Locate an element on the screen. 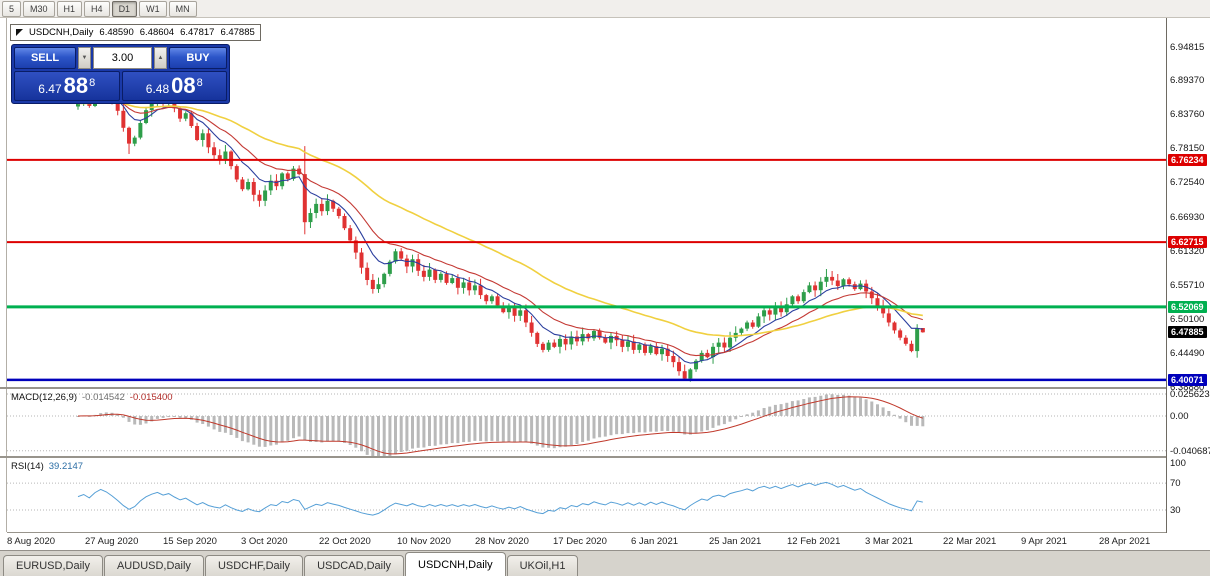  macd-axis-label: -0.040687 is located at coordinates (1190, 451).